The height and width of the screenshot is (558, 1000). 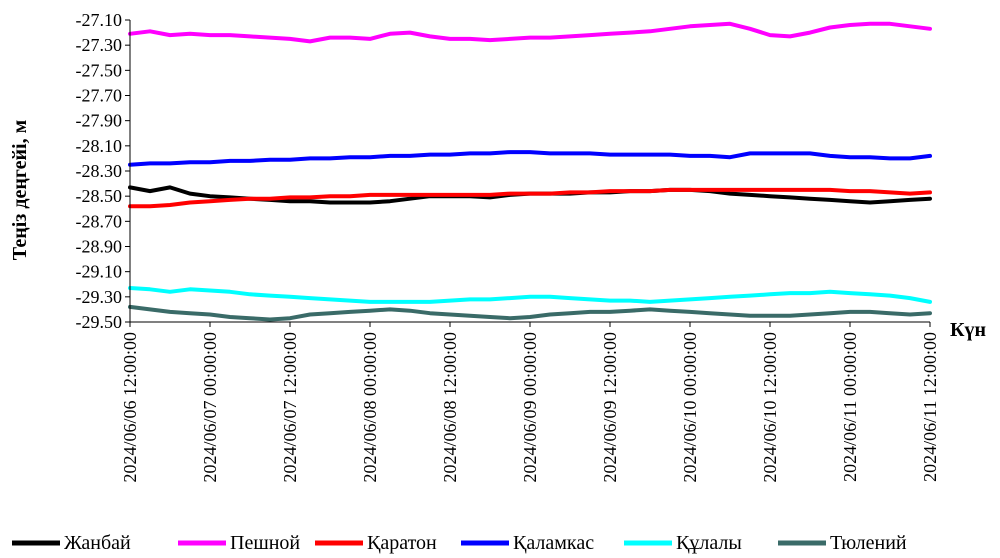 I want to click on y-tick-label: -28.90, so click(x=99, y=247).